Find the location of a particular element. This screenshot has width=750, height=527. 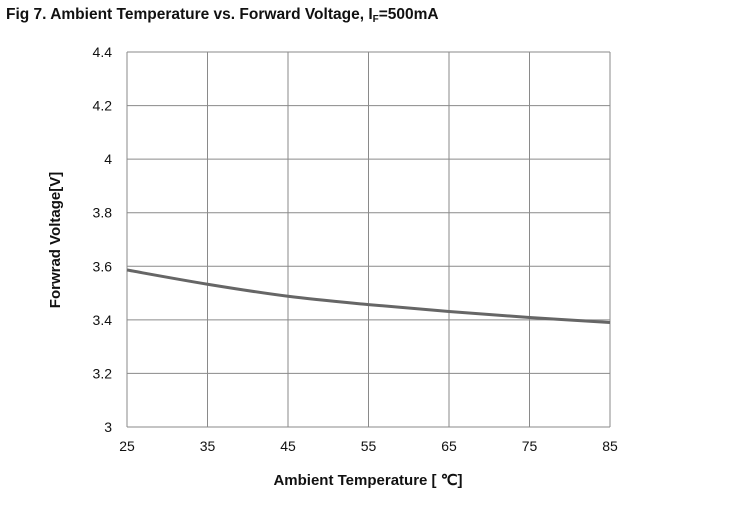

y-tick-label: 3.8 is located at coordinates (103, 213).